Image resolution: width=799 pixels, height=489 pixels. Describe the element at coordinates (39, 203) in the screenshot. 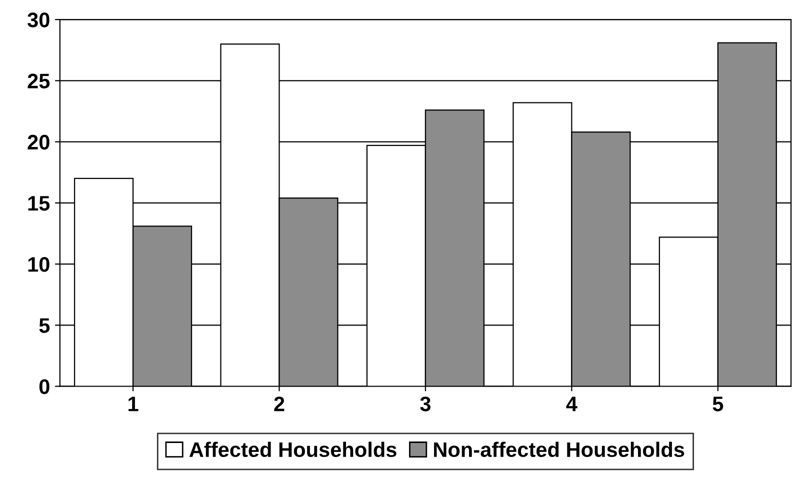

I see `y-tick-label: 15` at that location.